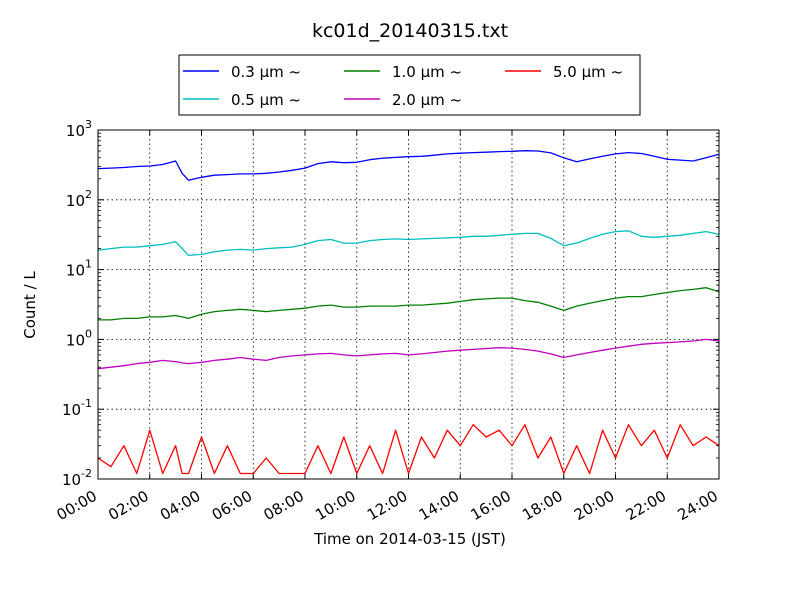 The image size is (800, 600). Describe the element at coordinates (79, 199) in the screenshot. I see `y-tick-label: 10²` at that location.